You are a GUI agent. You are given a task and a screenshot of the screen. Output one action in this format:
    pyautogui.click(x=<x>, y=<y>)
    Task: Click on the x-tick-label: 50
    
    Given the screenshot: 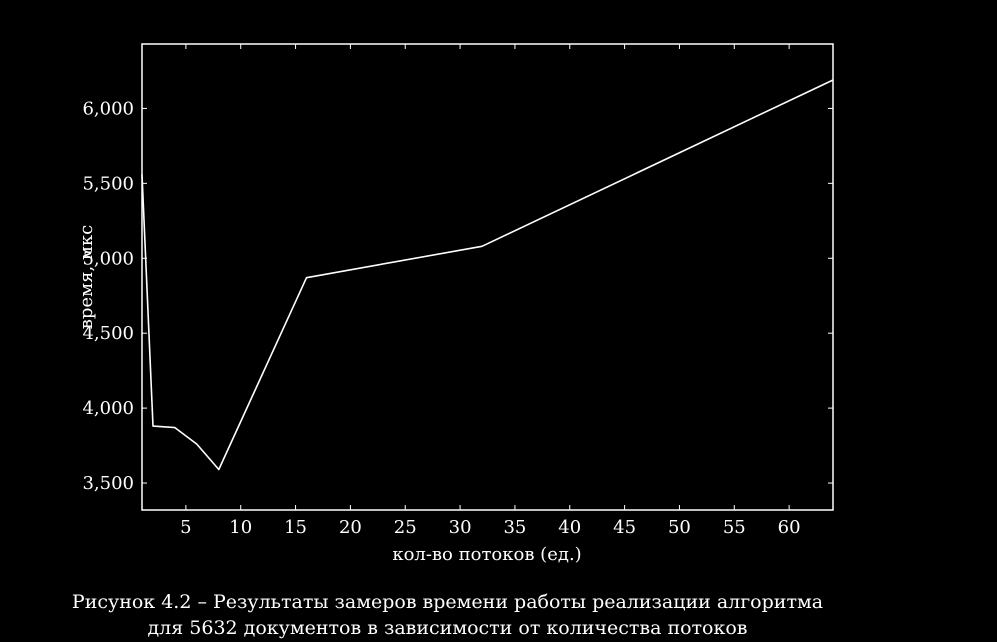 What is the action you would take?
    pyautogui.click(x=679, y=527)
    